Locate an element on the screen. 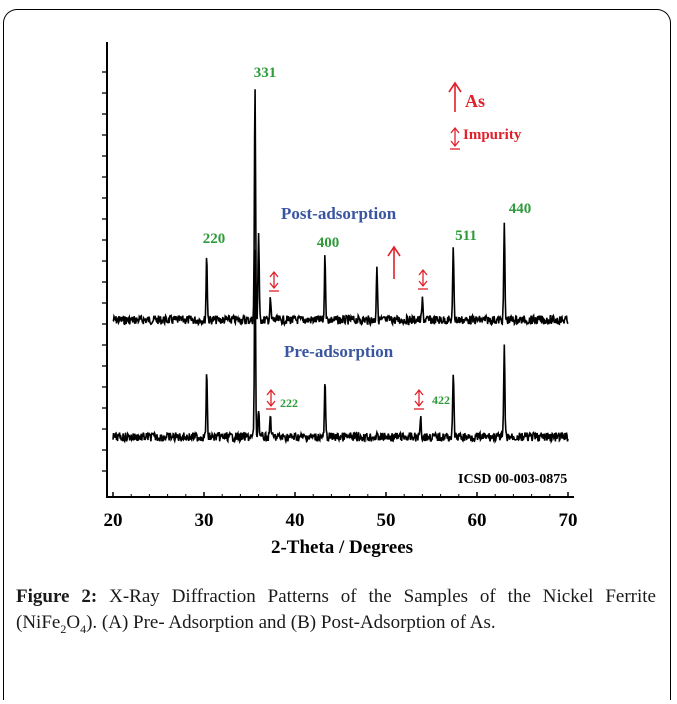 The height and width of the screenshot is (704, 677). legend-impurity: Impurity is located at coordinates (486, 138).